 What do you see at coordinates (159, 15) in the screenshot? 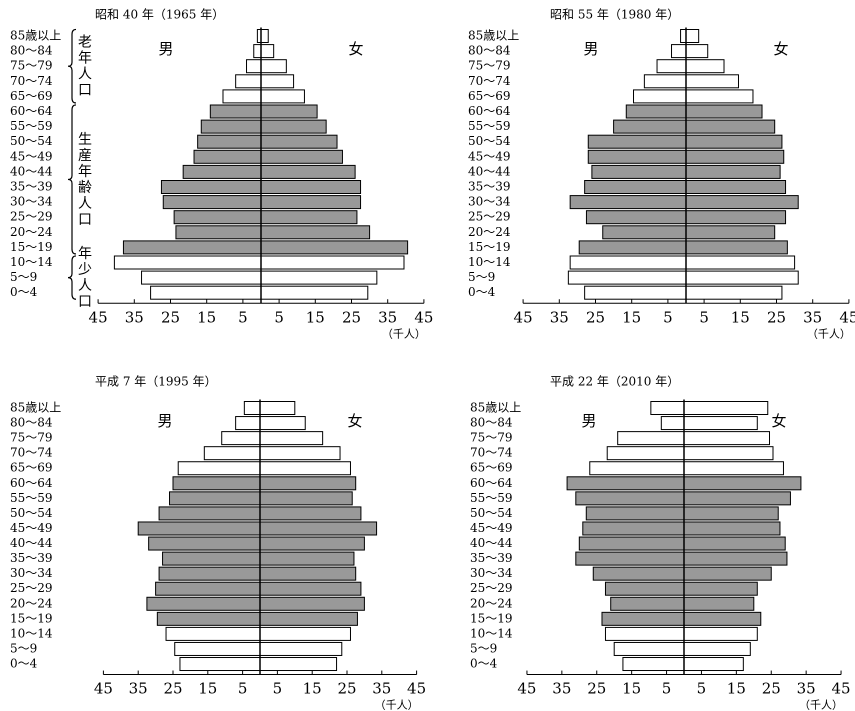
I see `chart-title: 昭和 40 年（1965 年）` at bounding box center [159, 15].